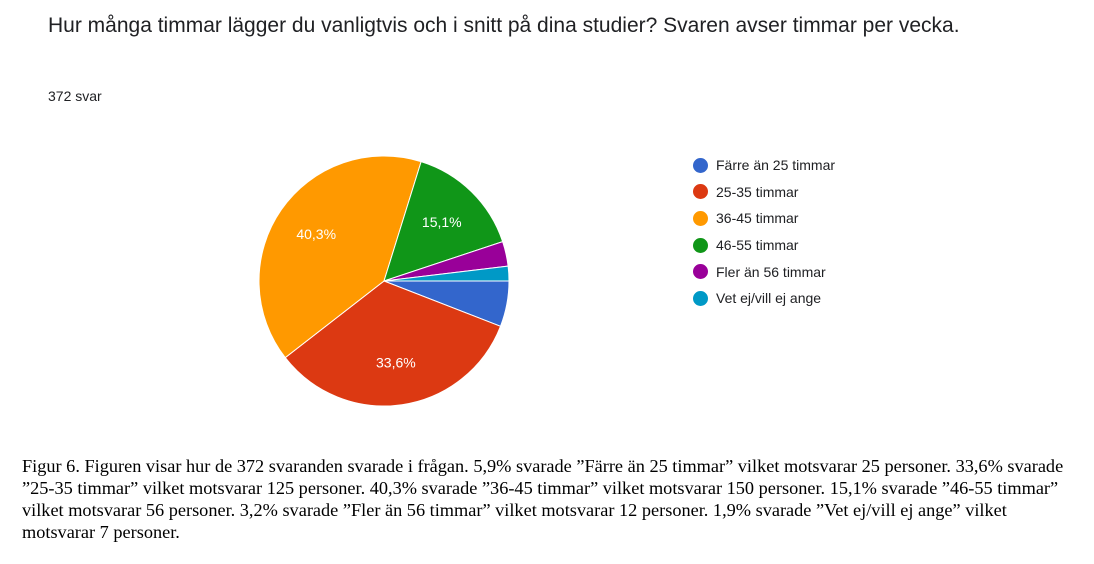 Image resolution: width=1094 pixels, height=564 pixels. Describe the element at coordinates (75, 96) in the screenshot. I see `response-count: 372 svar` at that location.